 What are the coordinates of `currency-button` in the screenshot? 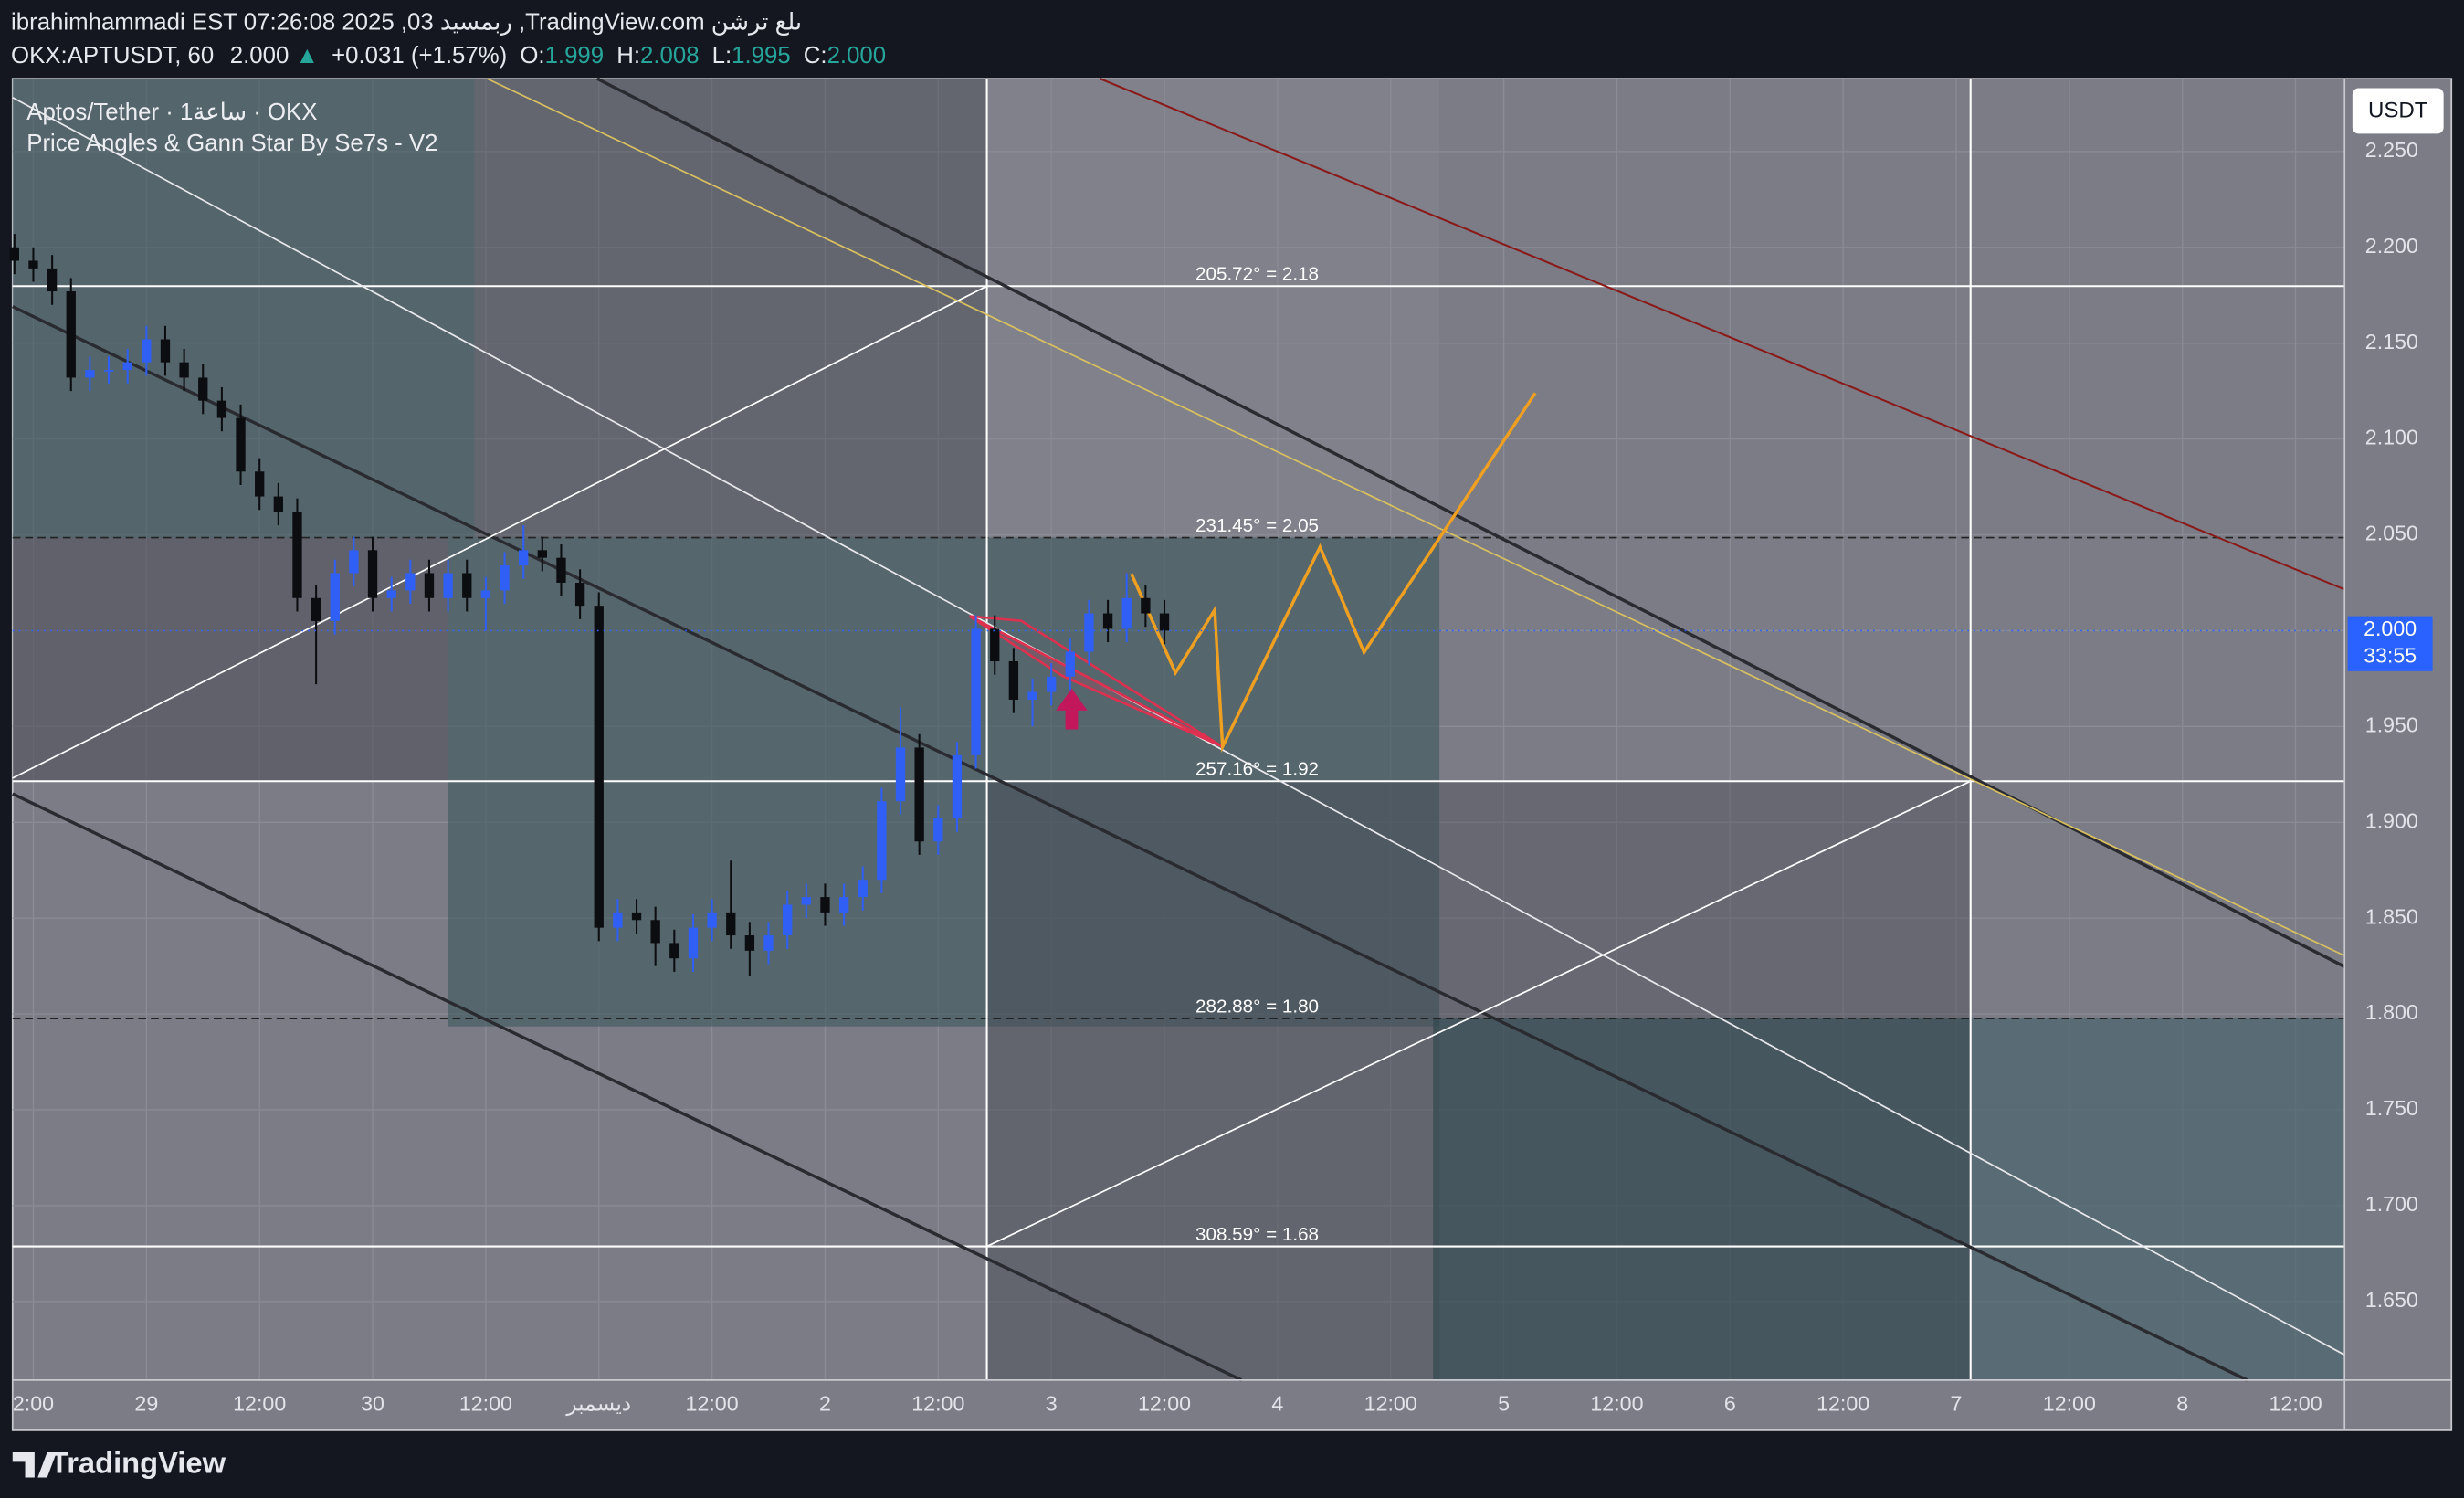 It's located at (2398, 111).